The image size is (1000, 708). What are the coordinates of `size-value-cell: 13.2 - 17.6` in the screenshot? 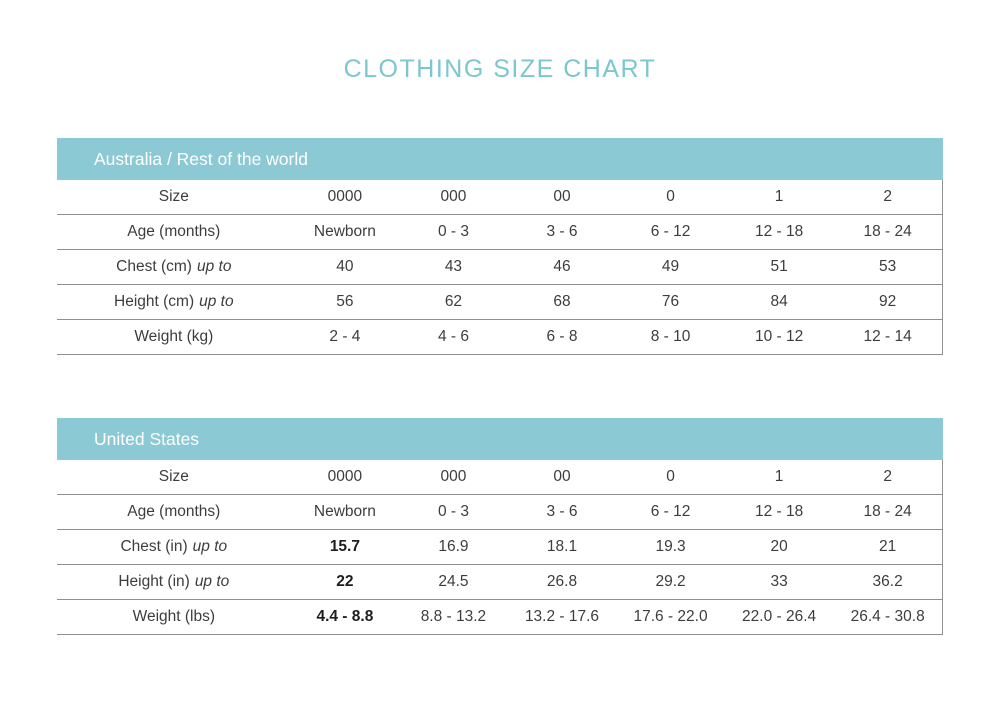 It's located at (562, 616).